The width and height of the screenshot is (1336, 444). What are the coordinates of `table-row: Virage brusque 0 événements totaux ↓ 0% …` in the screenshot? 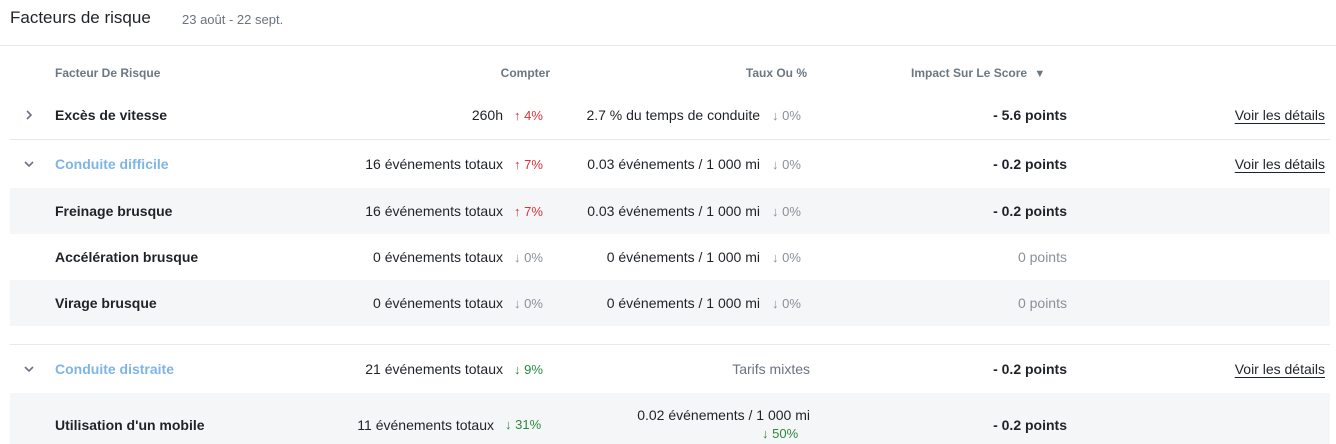 It's located at (670, 303).